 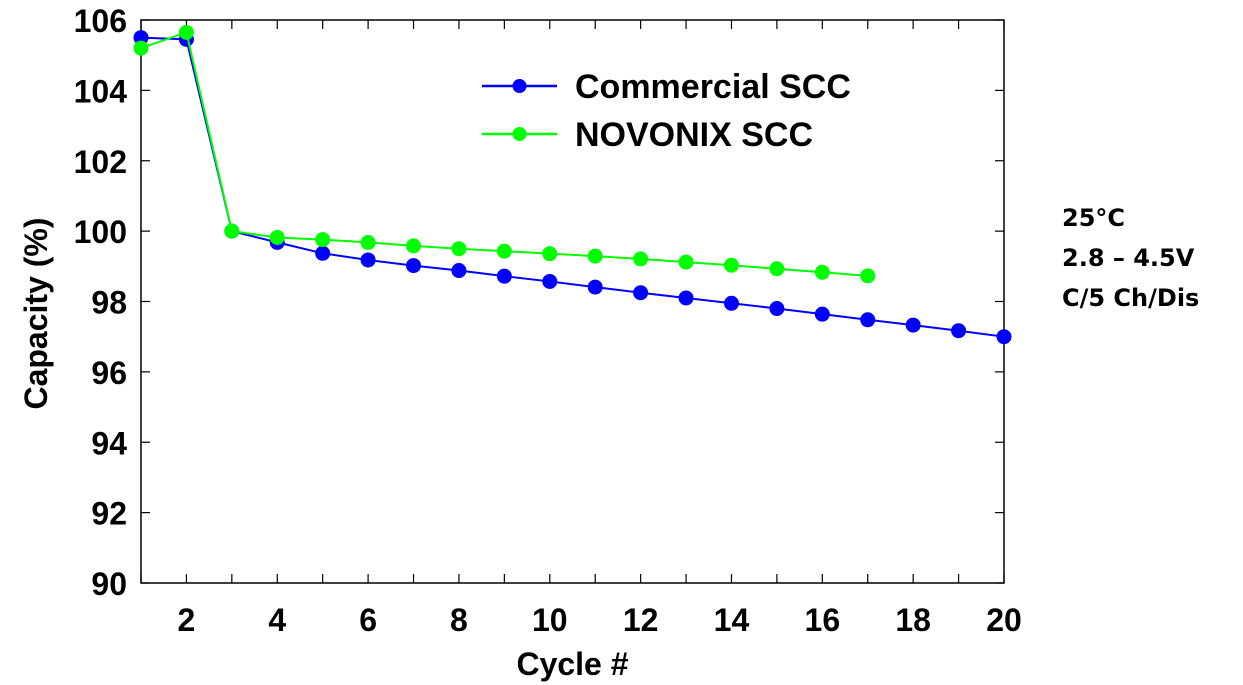 What do you see at coordinates (666, 111) in the screenshot?
I see `legend: Commercial SCC NOVONIX SCC` at bounding box center [666, 111].